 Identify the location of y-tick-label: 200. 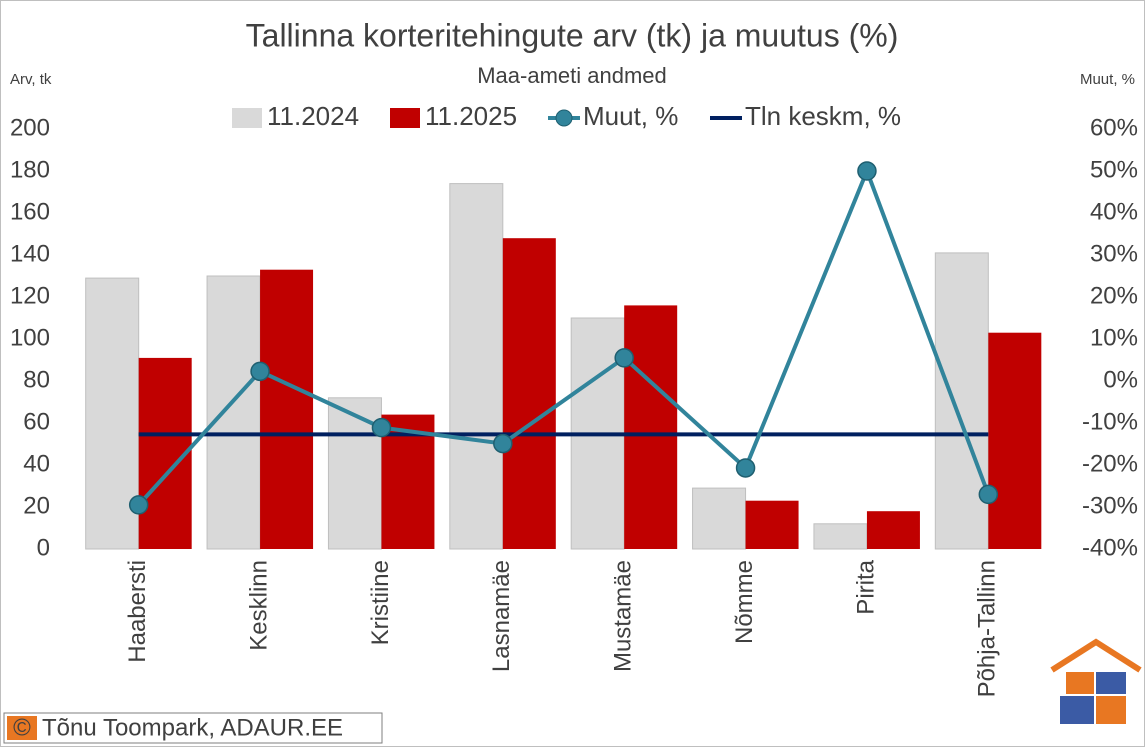
(30, 127).